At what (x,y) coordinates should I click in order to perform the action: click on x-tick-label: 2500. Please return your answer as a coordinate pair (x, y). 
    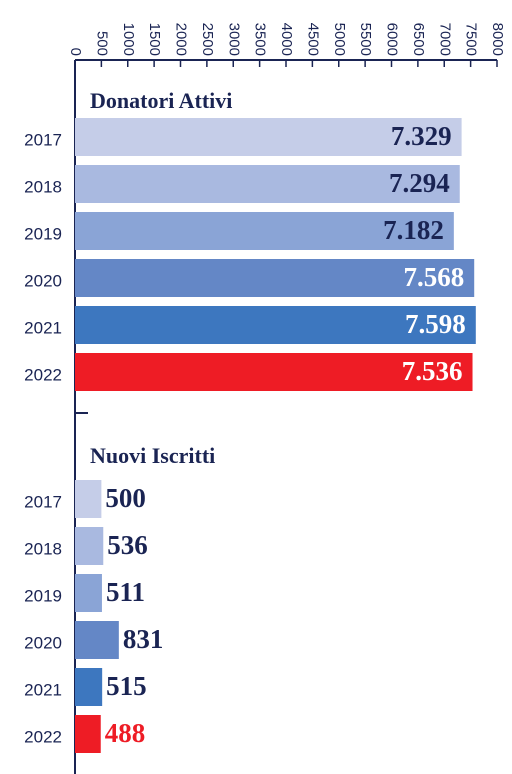
    Looking at the image, I should click on (207, 39).